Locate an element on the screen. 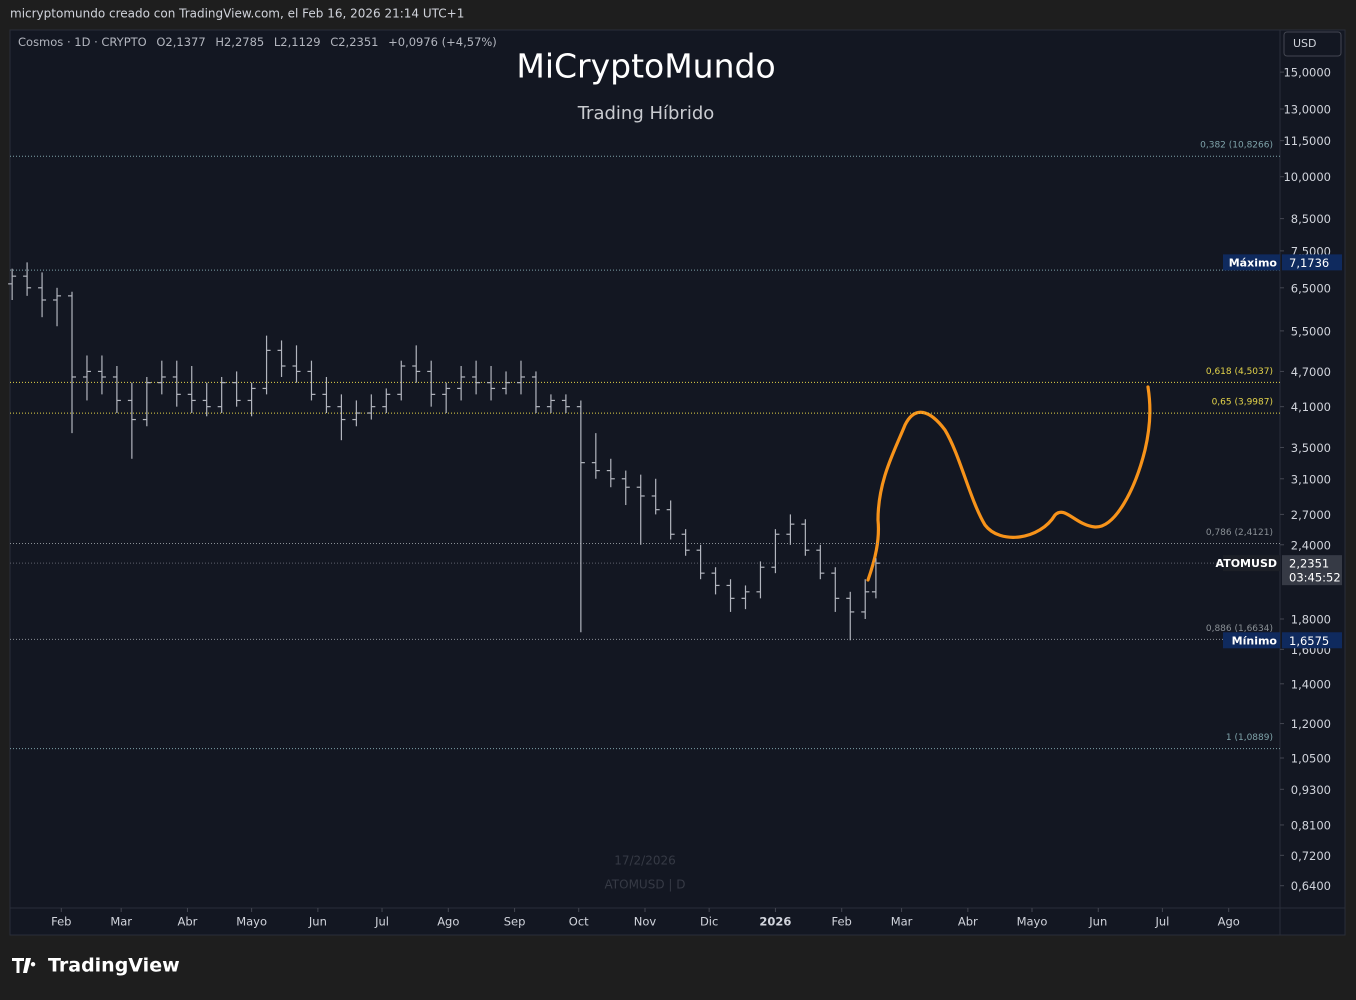  y-tick-label: 1,2000 is located at coordinates (1311, 724).